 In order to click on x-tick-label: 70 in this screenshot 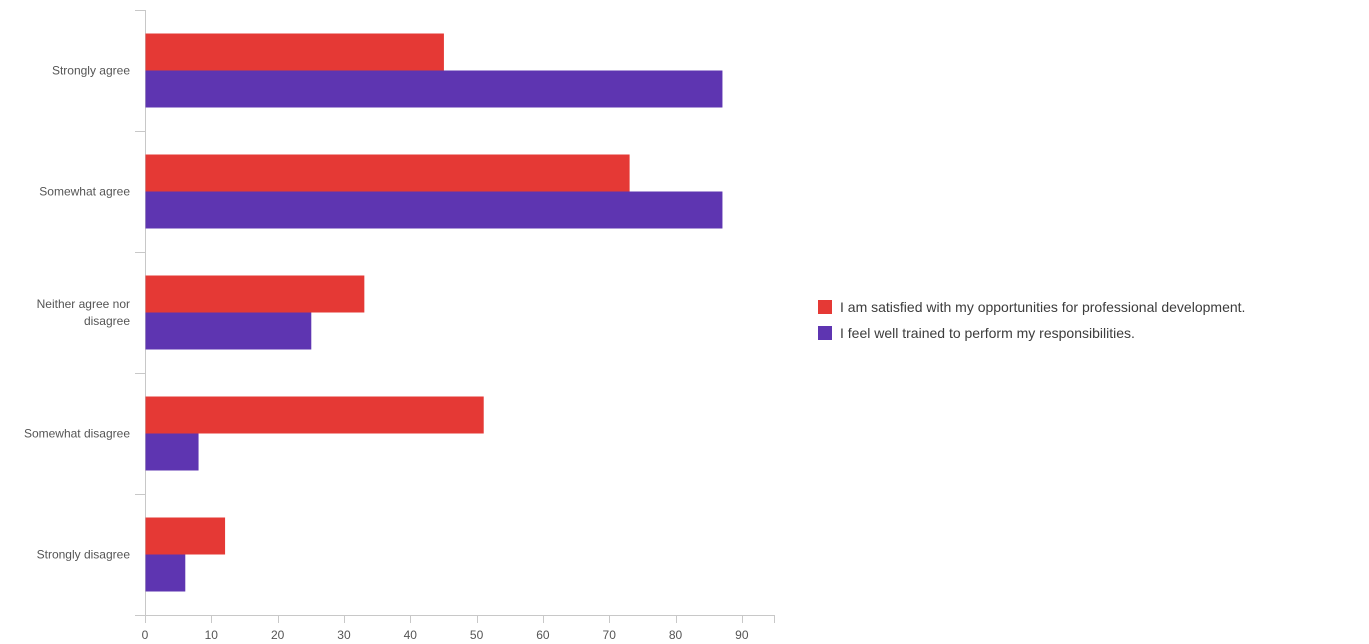, I will do `click(610, 635)`.